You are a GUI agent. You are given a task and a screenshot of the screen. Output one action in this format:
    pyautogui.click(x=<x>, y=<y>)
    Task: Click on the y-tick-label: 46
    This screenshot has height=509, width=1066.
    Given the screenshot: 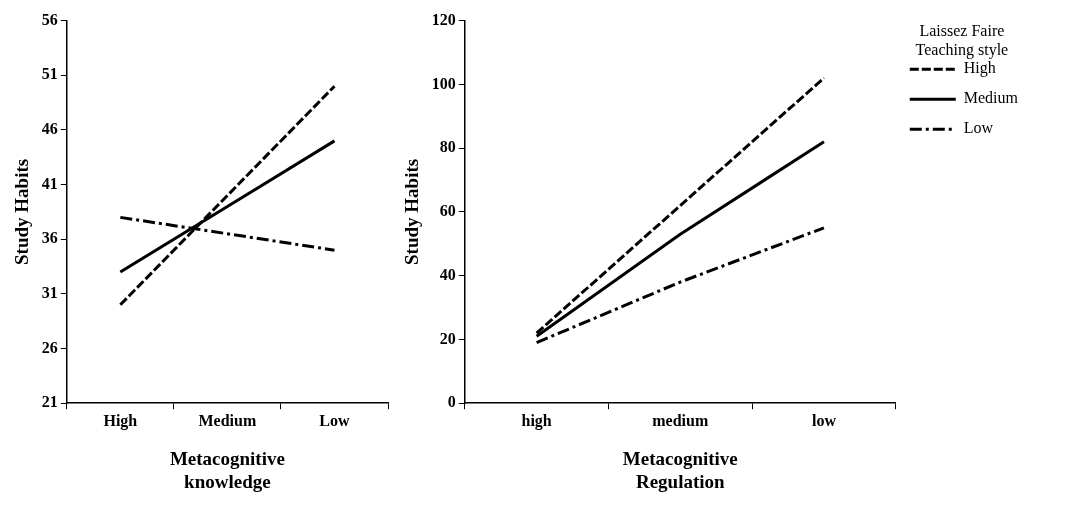 What is the action you would take?
    pyautogui.click(x=49, y=129)
    